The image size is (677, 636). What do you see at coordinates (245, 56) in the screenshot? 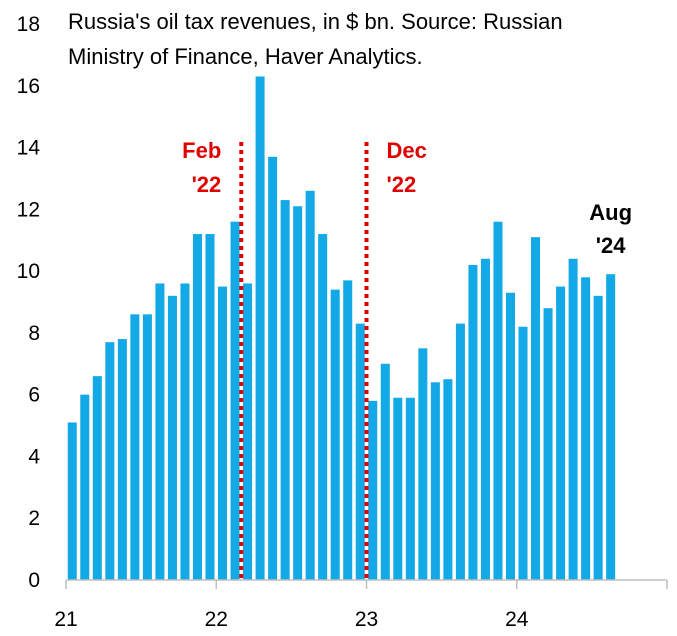
I see `chart-title-line-2: Ministry of Finance, Haver Analytics.` at bounding box center [245, 56].